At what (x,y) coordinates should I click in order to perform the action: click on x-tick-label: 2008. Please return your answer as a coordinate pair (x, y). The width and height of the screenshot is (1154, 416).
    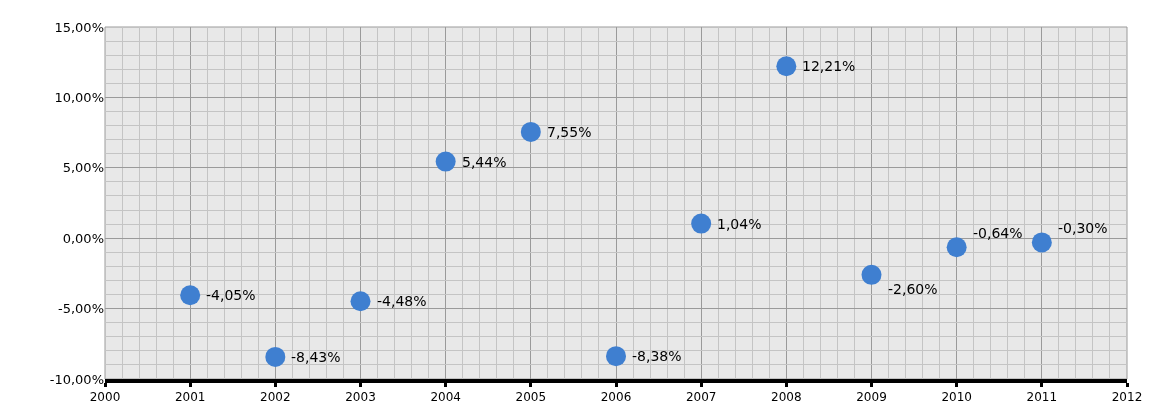
    Looking at the image, I should click on (786, 397).